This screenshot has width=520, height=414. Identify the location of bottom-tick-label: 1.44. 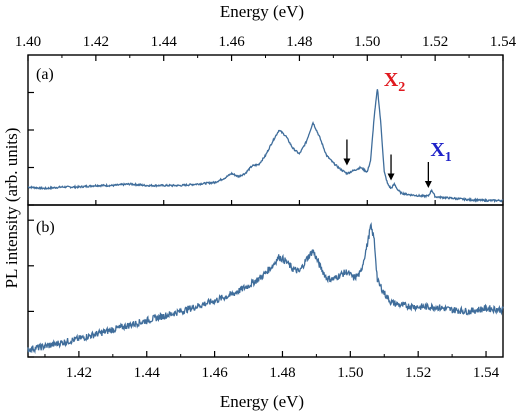
(147, 373).